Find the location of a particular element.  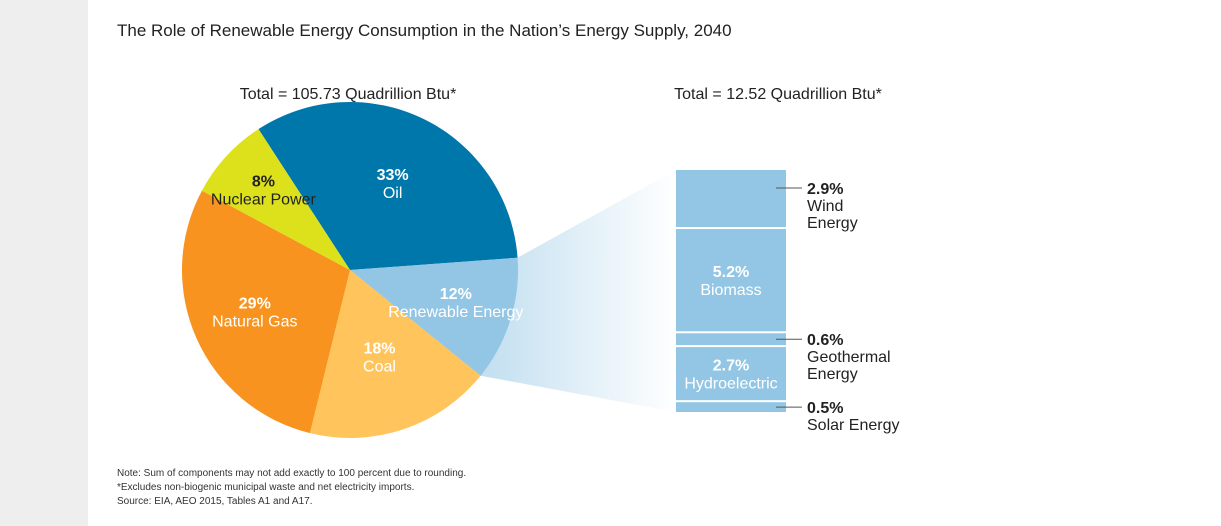

pie-slice-oil is located at coordinates (388, 185).